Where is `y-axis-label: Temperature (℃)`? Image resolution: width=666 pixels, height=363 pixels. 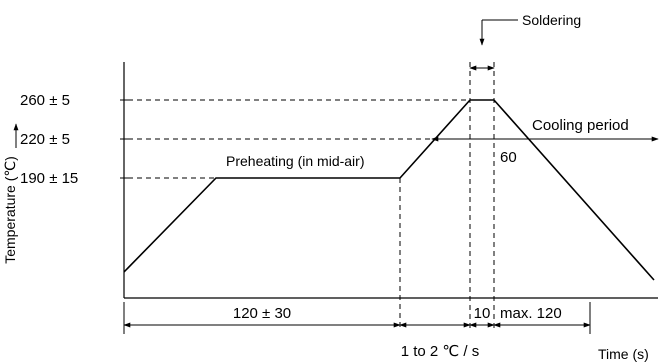
y-axis-label: Temperature (℃) is located at coordinates (10, 210).